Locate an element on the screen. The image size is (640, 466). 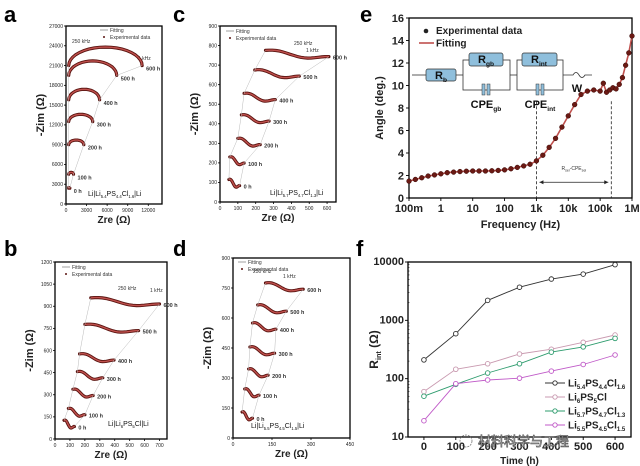
x-tick-label: 100m is located at coordinates (409, 209).